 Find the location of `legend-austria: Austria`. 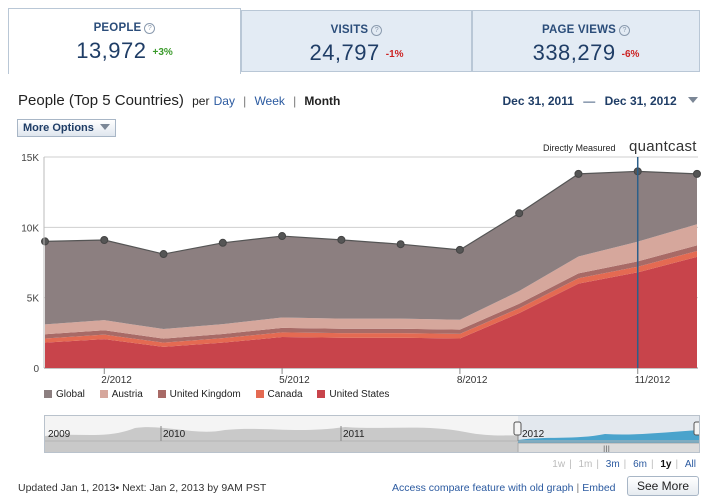

legend-austria: Austria is located at coordinates (121, 394).